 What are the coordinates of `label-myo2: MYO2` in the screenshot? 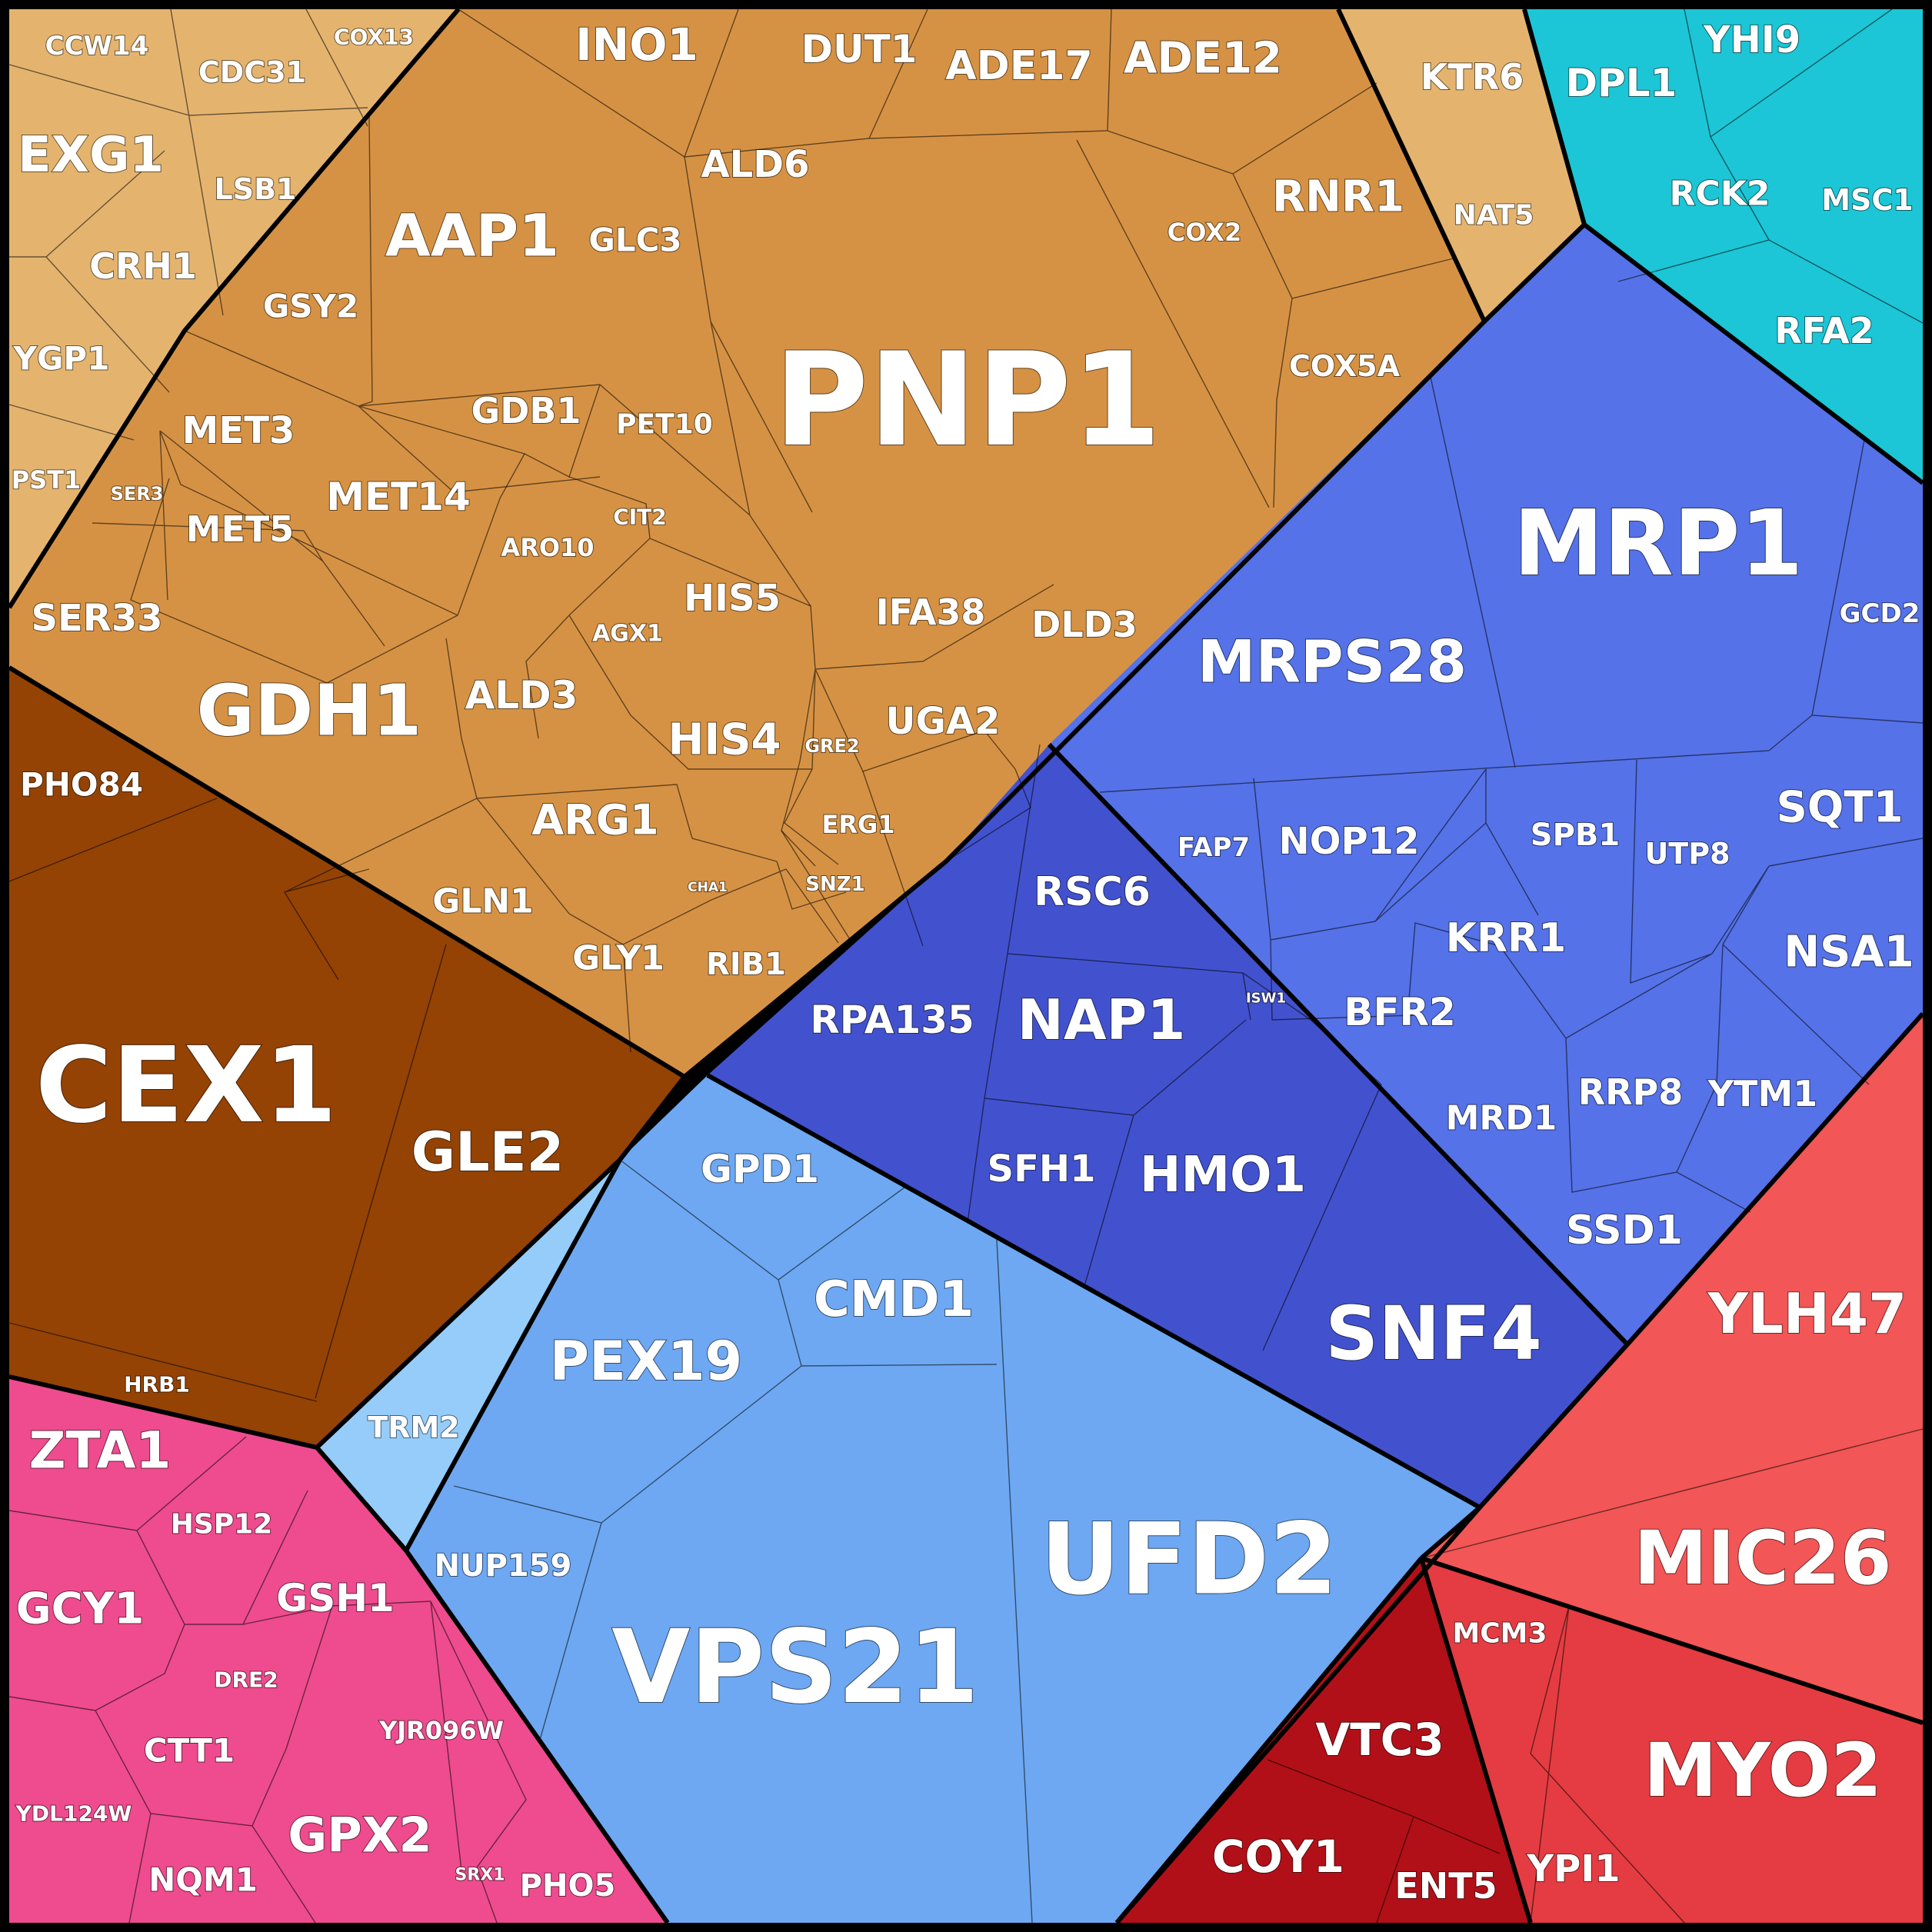 It's located at (1763, 1770).